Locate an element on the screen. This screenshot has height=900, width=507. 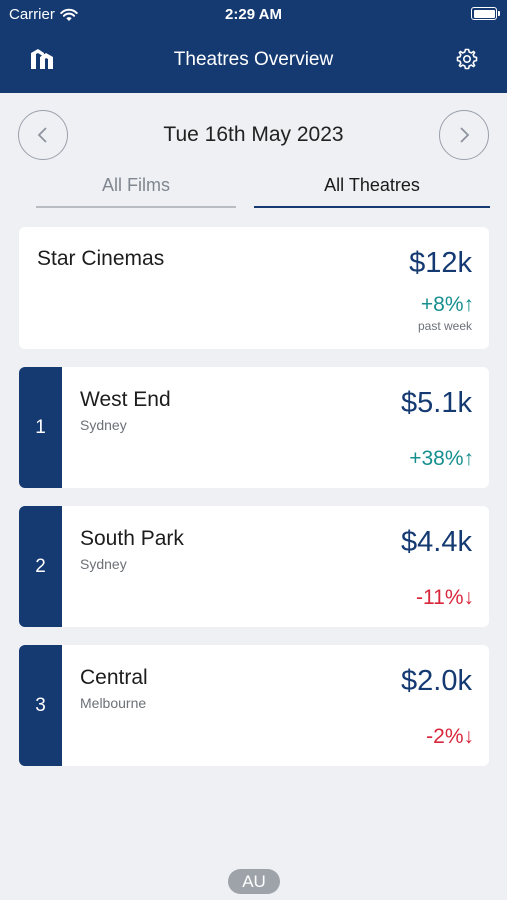
summary-amount: $12k is located at coordinates (440, 263).